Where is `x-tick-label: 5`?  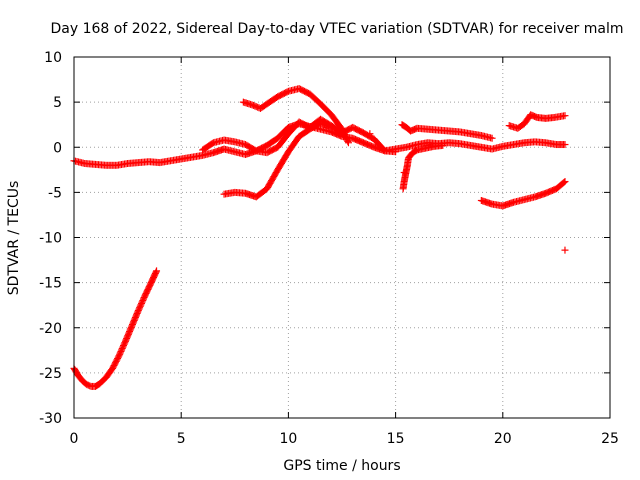
x-tick-label: 5 is located at coordinates (181, 439).